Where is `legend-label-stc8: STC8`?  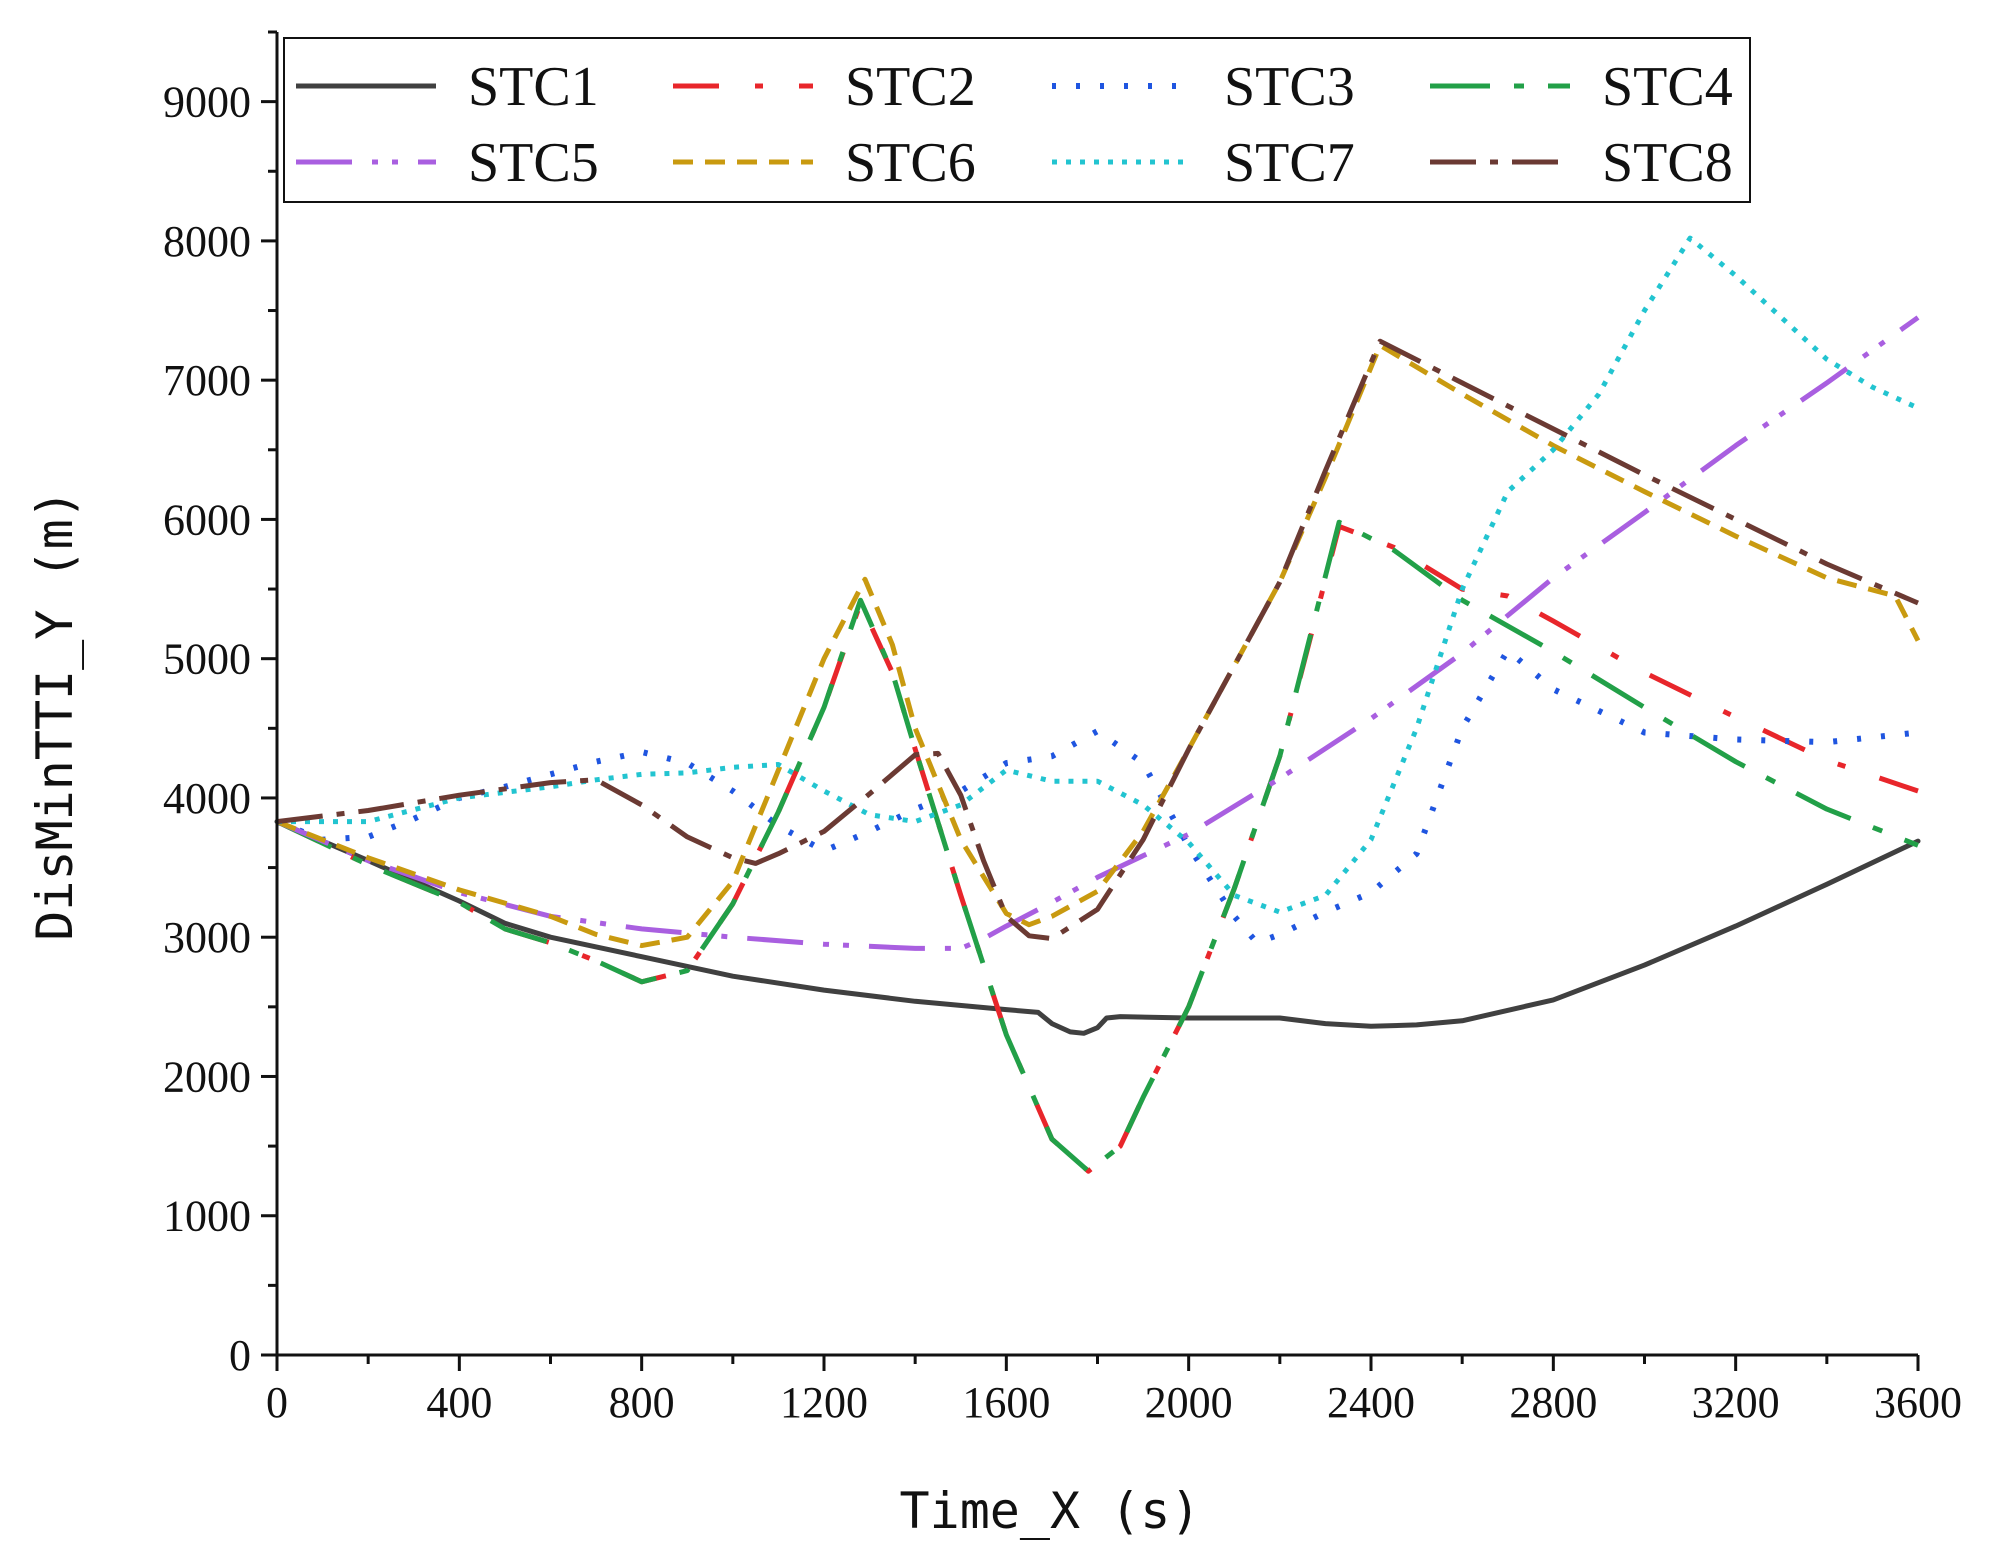
legend-label-stc8: STC8 is located at coordinates (1667, 163).